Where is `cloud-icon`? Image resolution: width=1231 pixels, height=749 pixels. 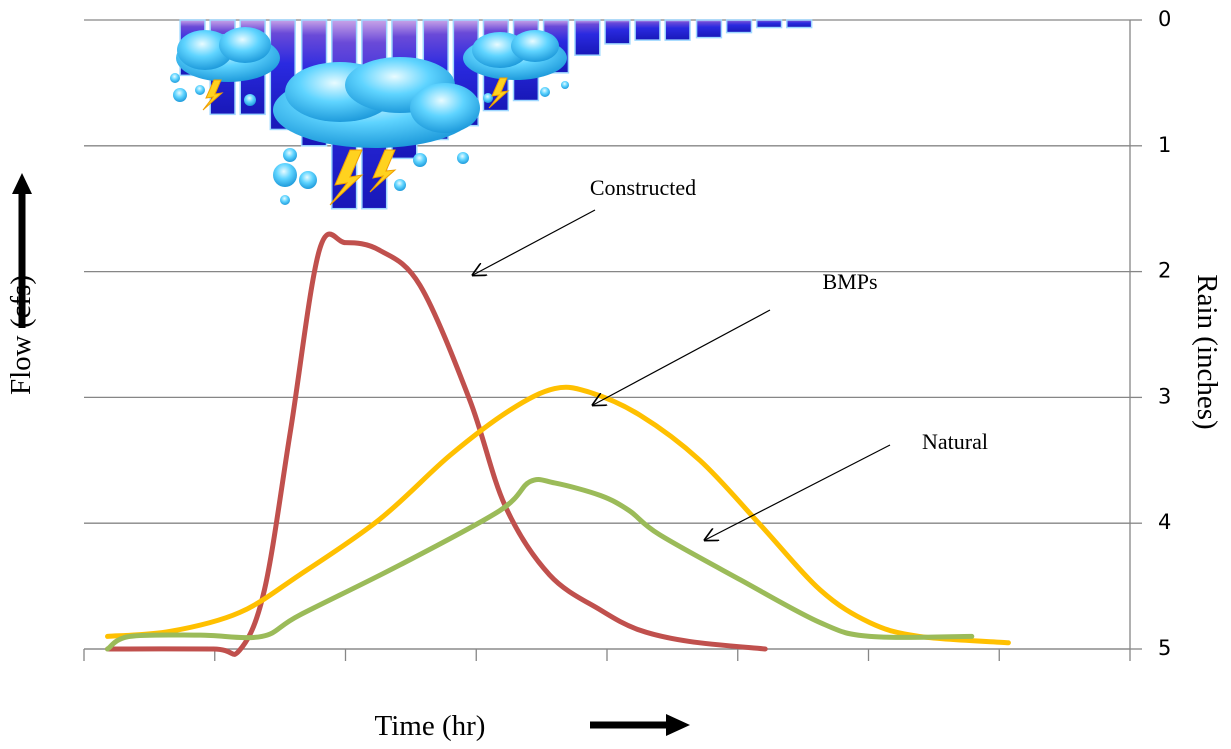
cloud-icon is located at coordinates (369, 116).